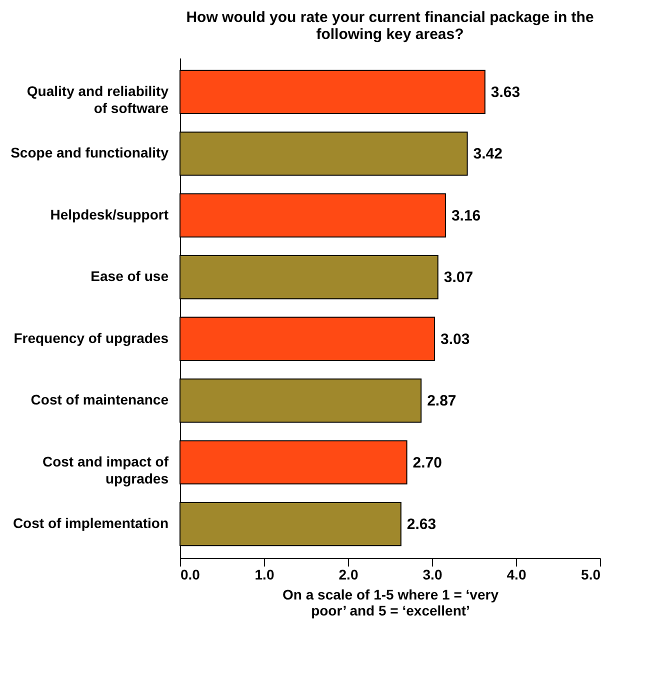  What do you see at coordinates (99, 400) in the screenshot?
I see `y-tick-label: Cost of maintenance` at bounding box center [99, 400].